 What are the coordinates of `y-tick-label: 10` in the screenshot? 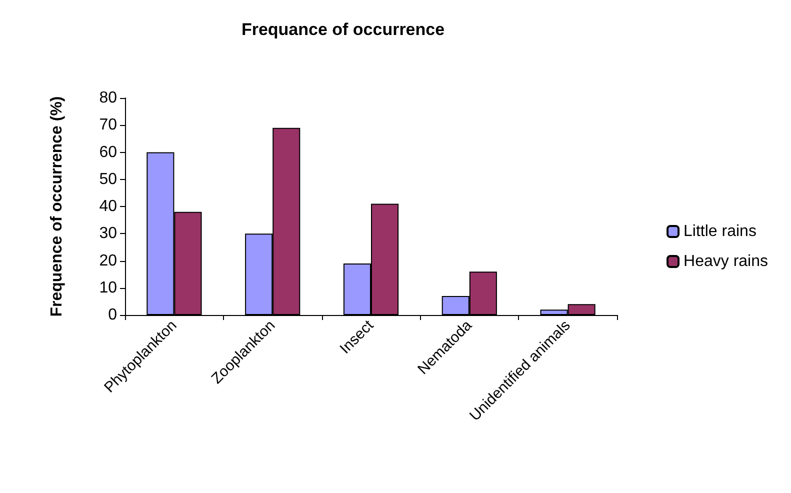 It's located at (108, 287).